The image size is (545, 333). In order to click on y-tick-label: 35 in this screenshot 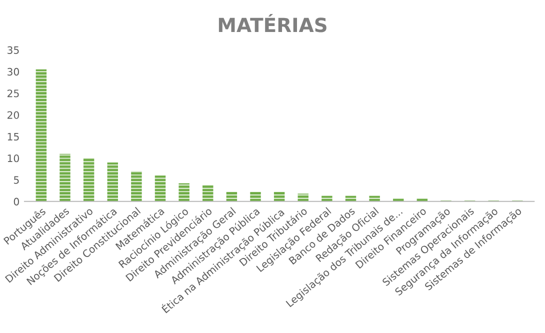, I will do `click(13, 50)`.